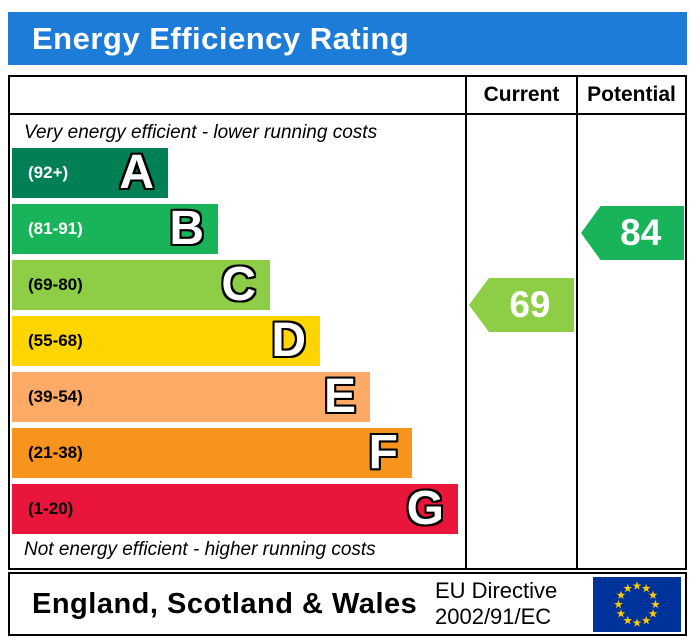  Describe the element at coordinates (55, 228) in the screenshot. I see `band-range-label: (81-91)` at that location.